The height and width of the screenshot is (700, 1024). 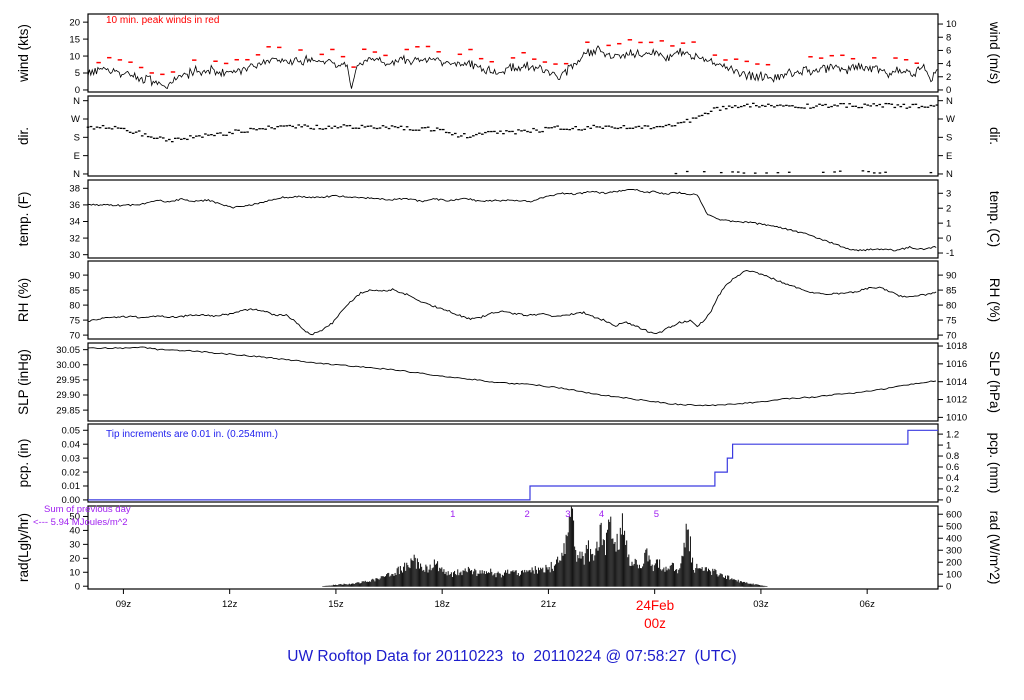 I want to click on ylabel-left-pcp: pcp. (in), so click(x=23, y=463).